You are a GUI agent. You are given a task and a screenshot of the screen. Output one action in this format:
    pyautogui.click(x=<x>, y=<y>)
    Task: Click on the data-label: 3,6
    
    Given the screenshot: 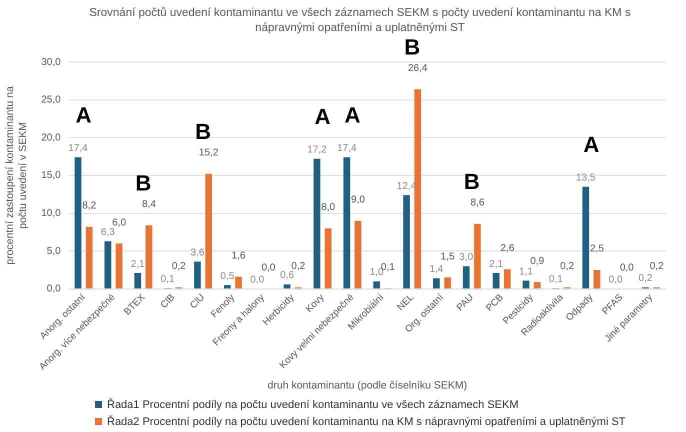 What is the action you would take?
    pyautogui.click(x=197, y=252)
    